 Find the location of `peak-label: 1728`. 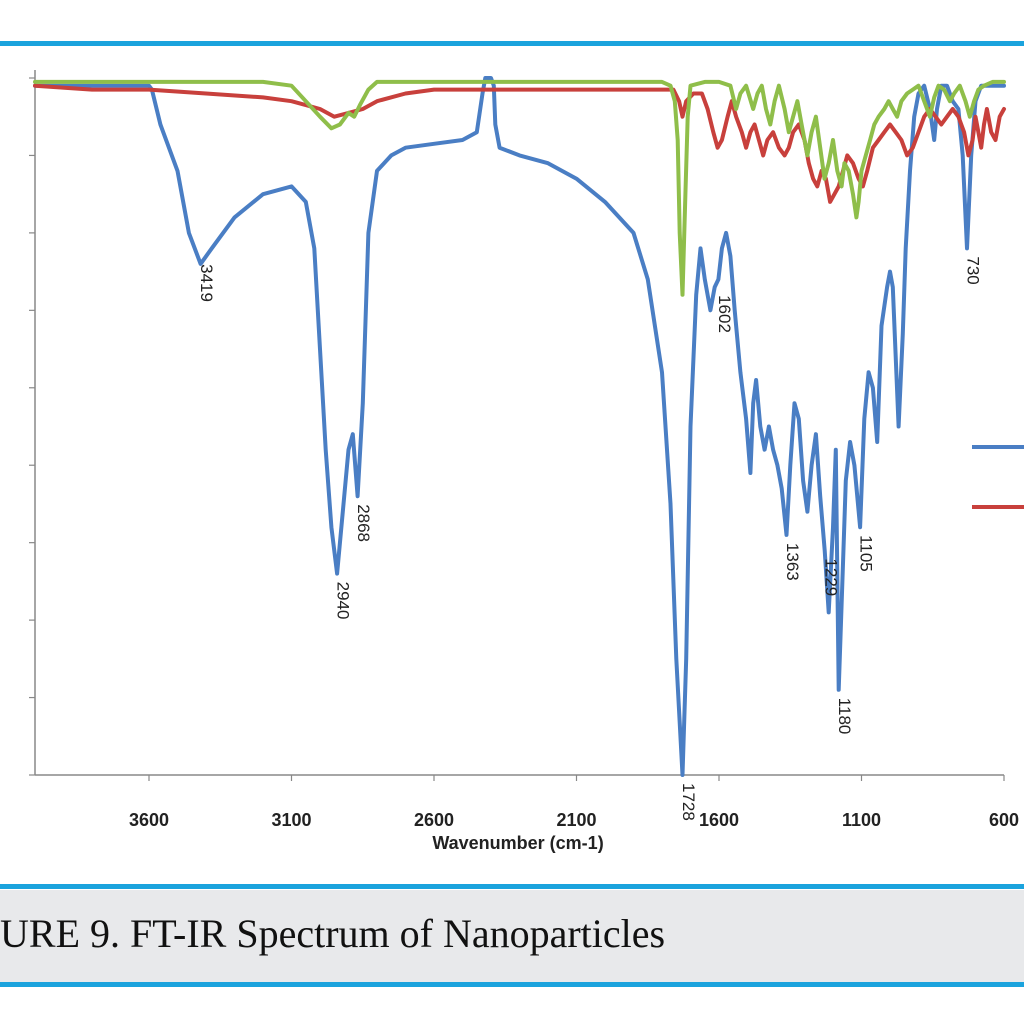

peak-label: 1728 is located at coordinates (688, 802).